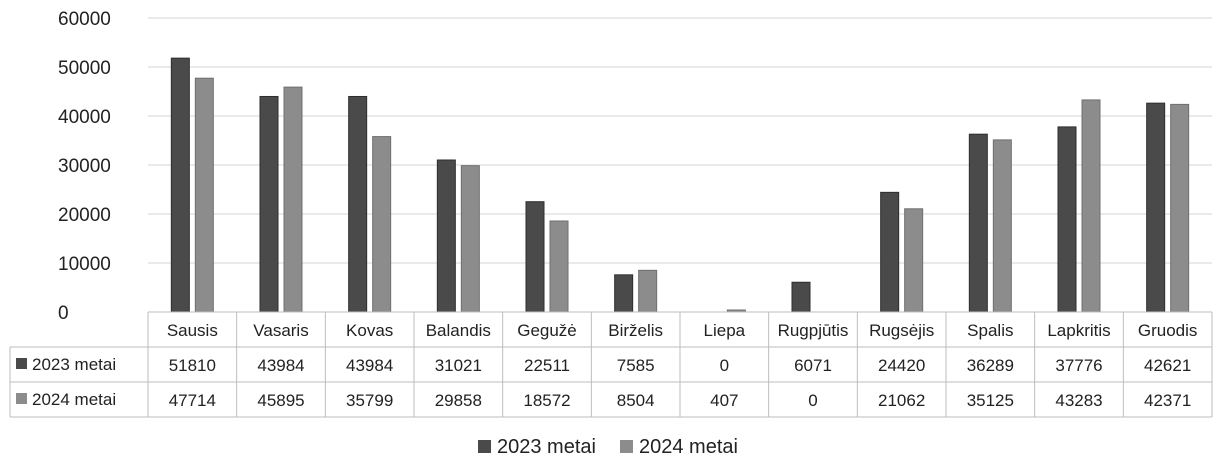  What do you see at coordinates (1078, 400) in the screenshot?
I see `table-cell-value: 43283` at bounding box center [1078, 400].